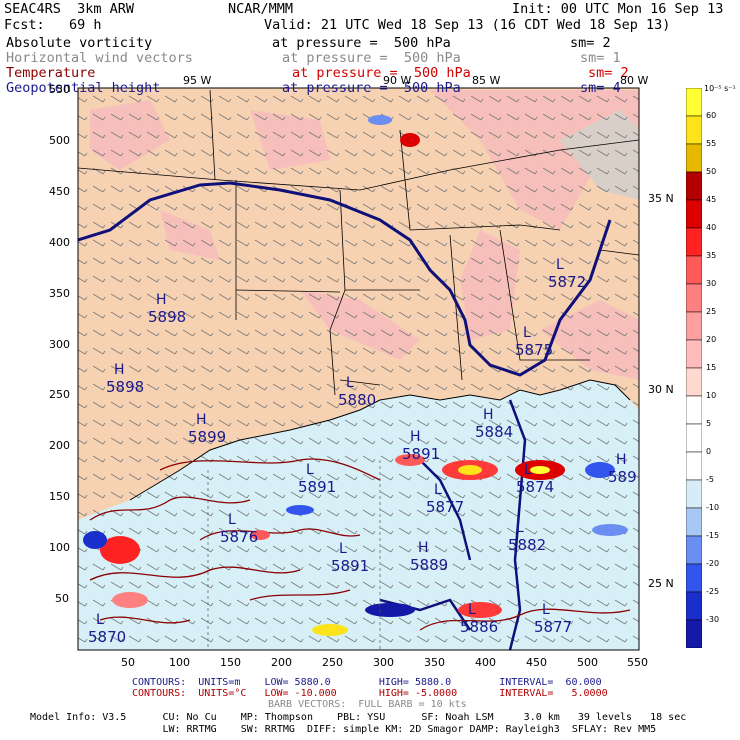 Image resolution: width=740 pixels, height=740 pixels. What do you see at coordinates (207, 437) in the screenshot?
I see `height-value-label: 5899` at bounding box center [207, 437].